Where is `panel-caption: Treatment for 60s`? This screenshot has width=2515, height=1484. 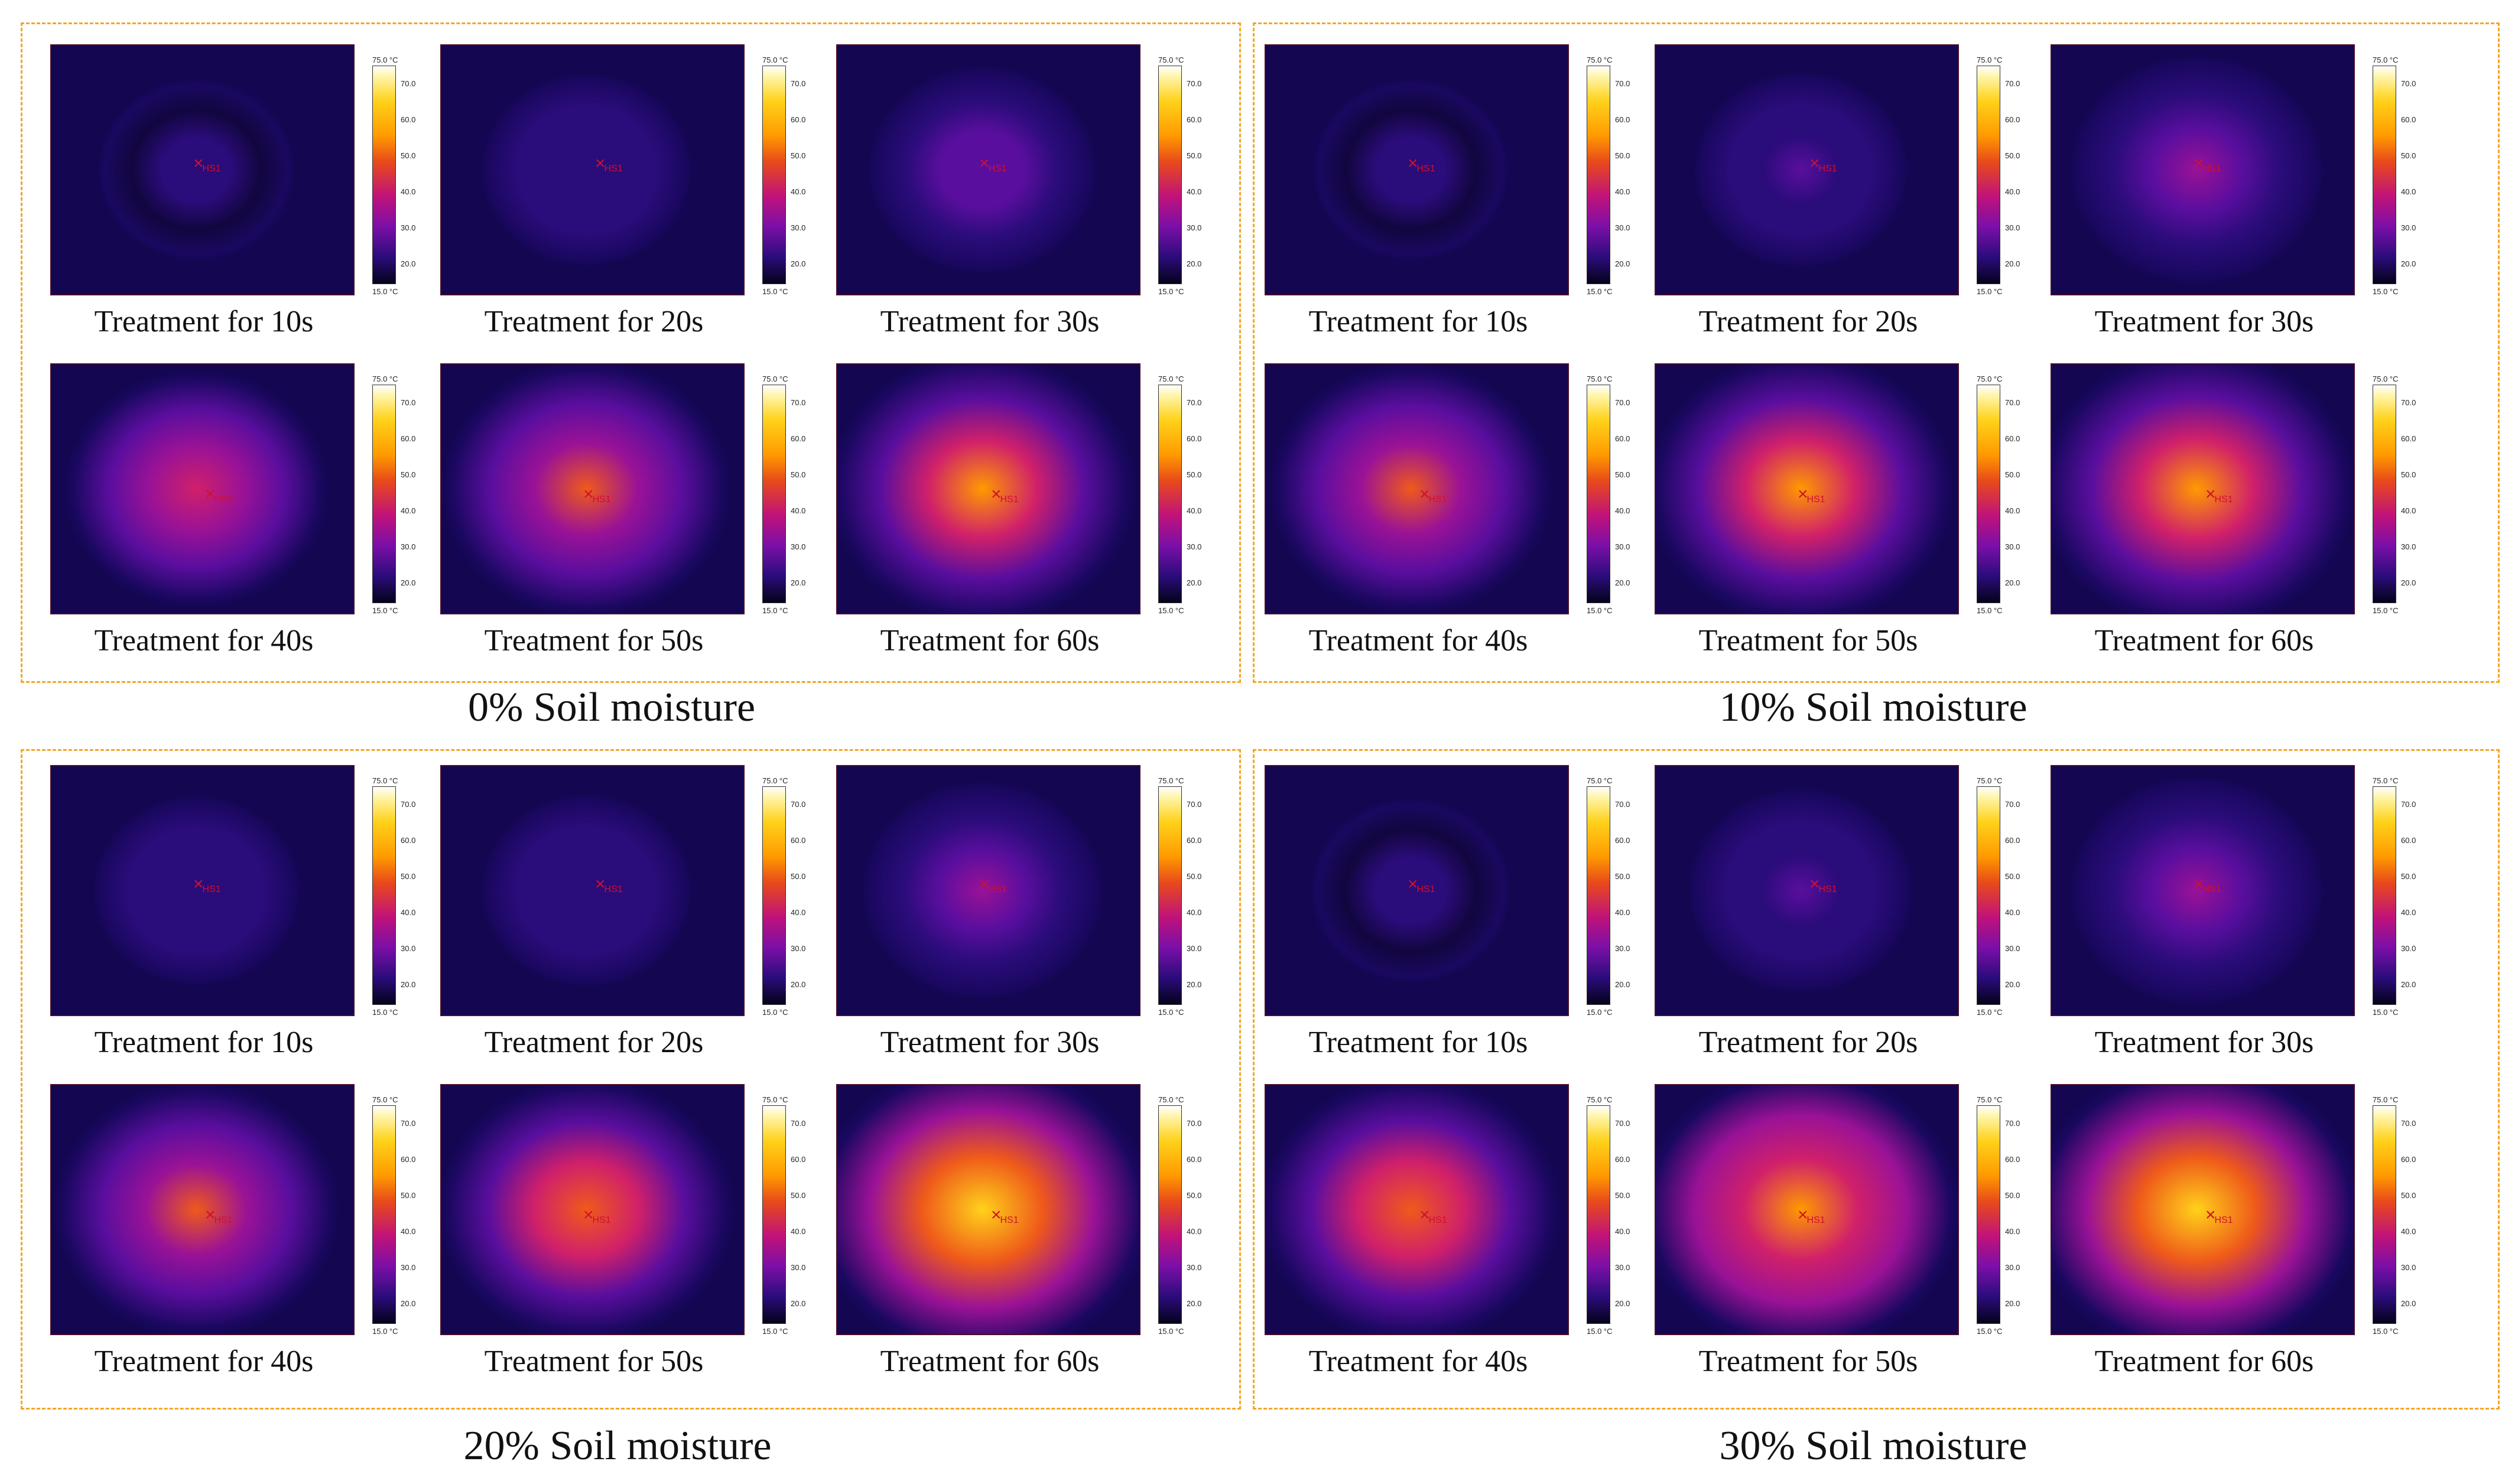 panel-caption: Treatment for 60s is located at coordinates (990, 641).